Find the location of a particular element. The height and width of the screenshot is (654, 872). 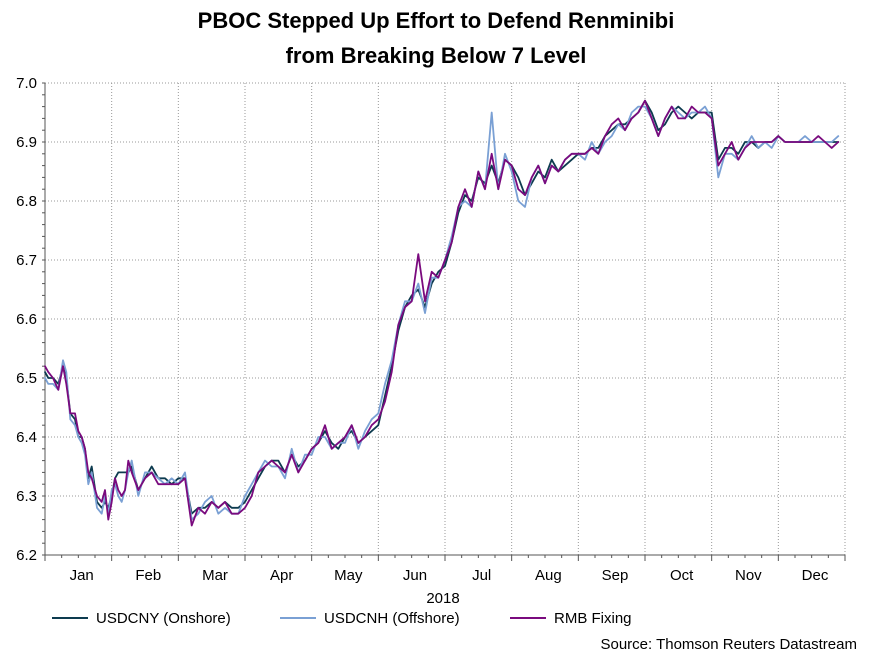

legend-label: RMB Fixing is located at coordinates (593, 618).